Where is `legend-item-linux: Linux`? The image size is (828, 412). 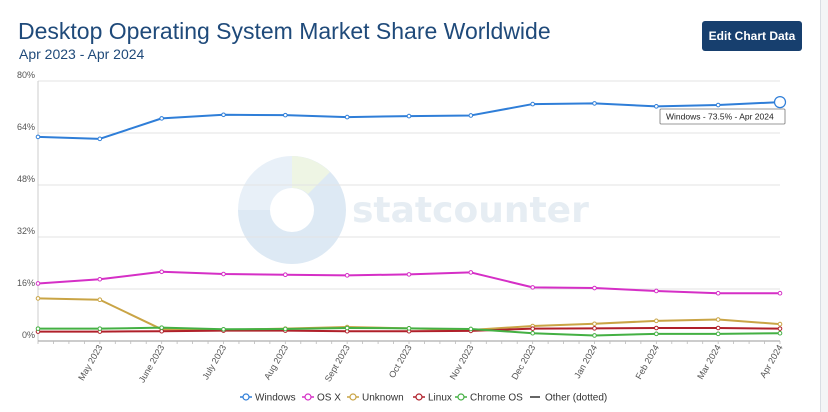 legend-item-linux: Linux is located at coordinates (432, 398).